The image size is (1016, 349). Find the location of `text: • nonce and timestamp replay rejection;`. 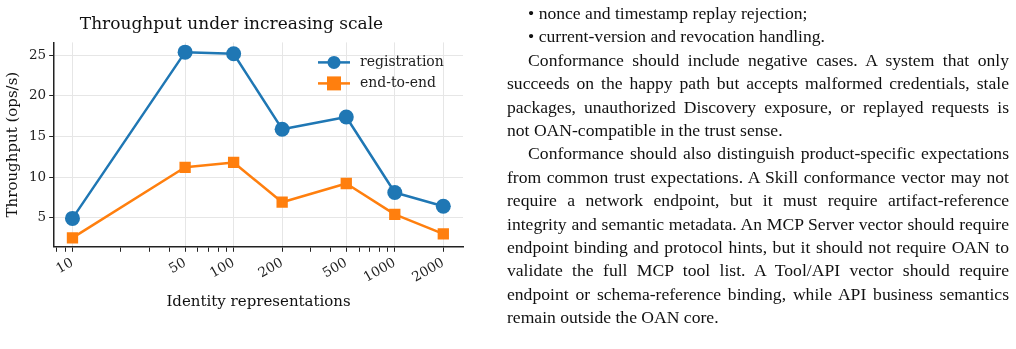

text: • nonce and timestamp replay rejection; is located at coordinates (668, 13).